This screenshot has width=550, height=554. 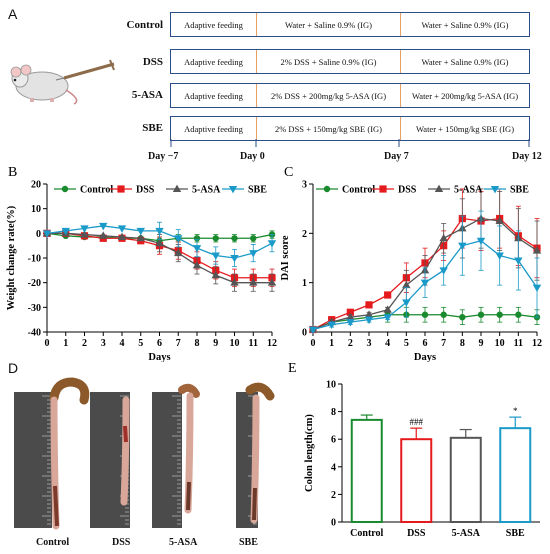 What do you see at coordinates (163, 156) in the screenshot?
I see `day-label: Day −7` at bounding box center [163, 156].